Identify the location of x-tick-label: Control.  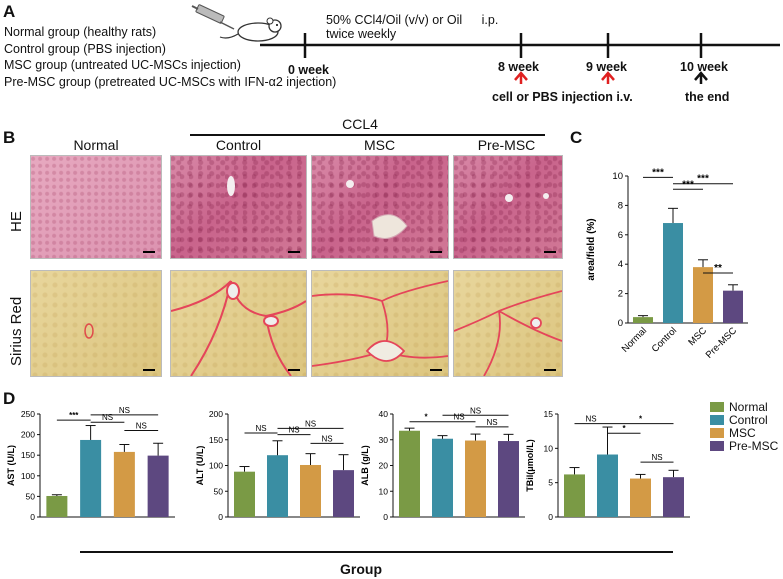
(664, 339).